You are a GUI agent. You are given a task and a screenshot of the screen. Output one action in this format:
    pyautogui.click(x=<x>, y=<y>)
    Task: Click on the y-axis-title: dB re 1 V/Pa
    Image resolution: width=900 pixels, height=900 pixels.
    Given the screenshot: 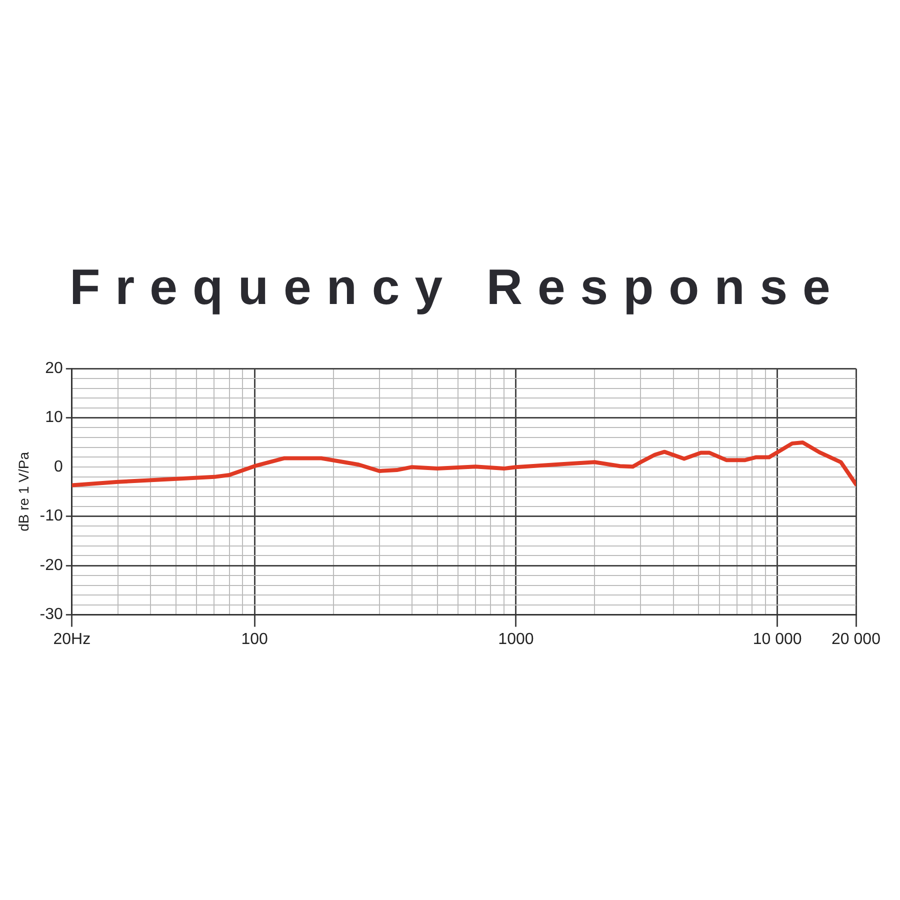 What is the action you would take?
    pyautogui.click(x=23, y=492)
    